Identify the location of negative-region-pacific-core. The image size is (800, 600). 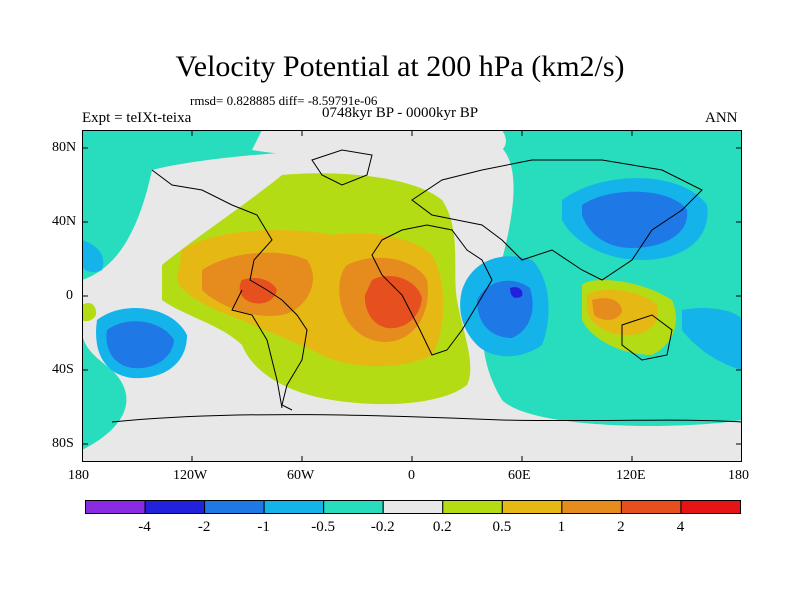
(635, 219).